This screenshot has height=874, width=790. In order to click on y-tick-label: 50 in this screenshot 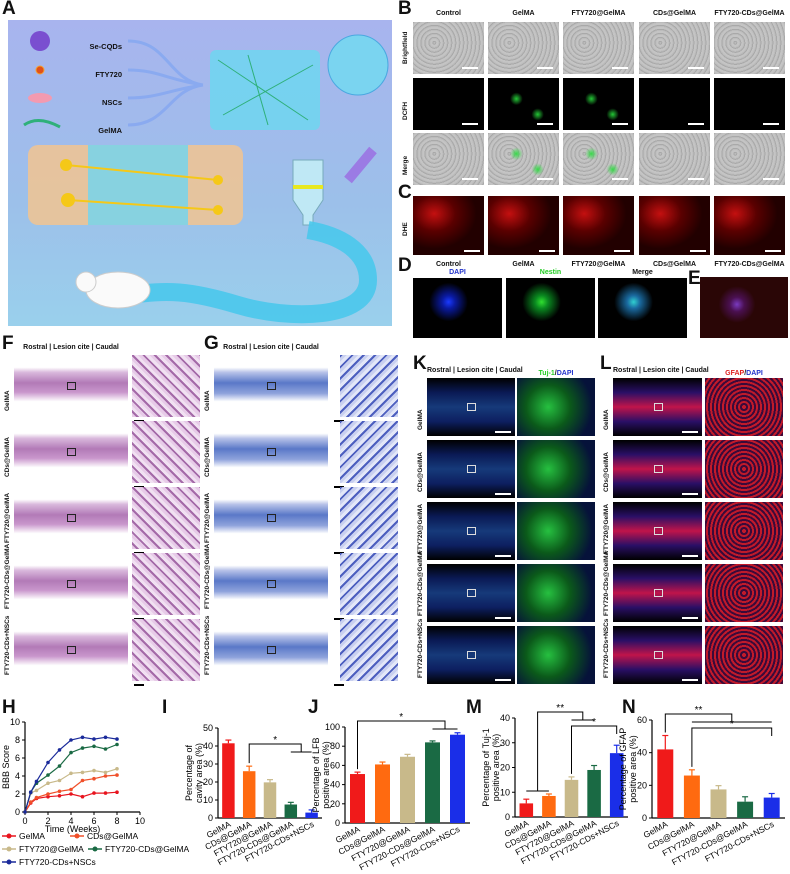, I will do `click(208, 728)`.